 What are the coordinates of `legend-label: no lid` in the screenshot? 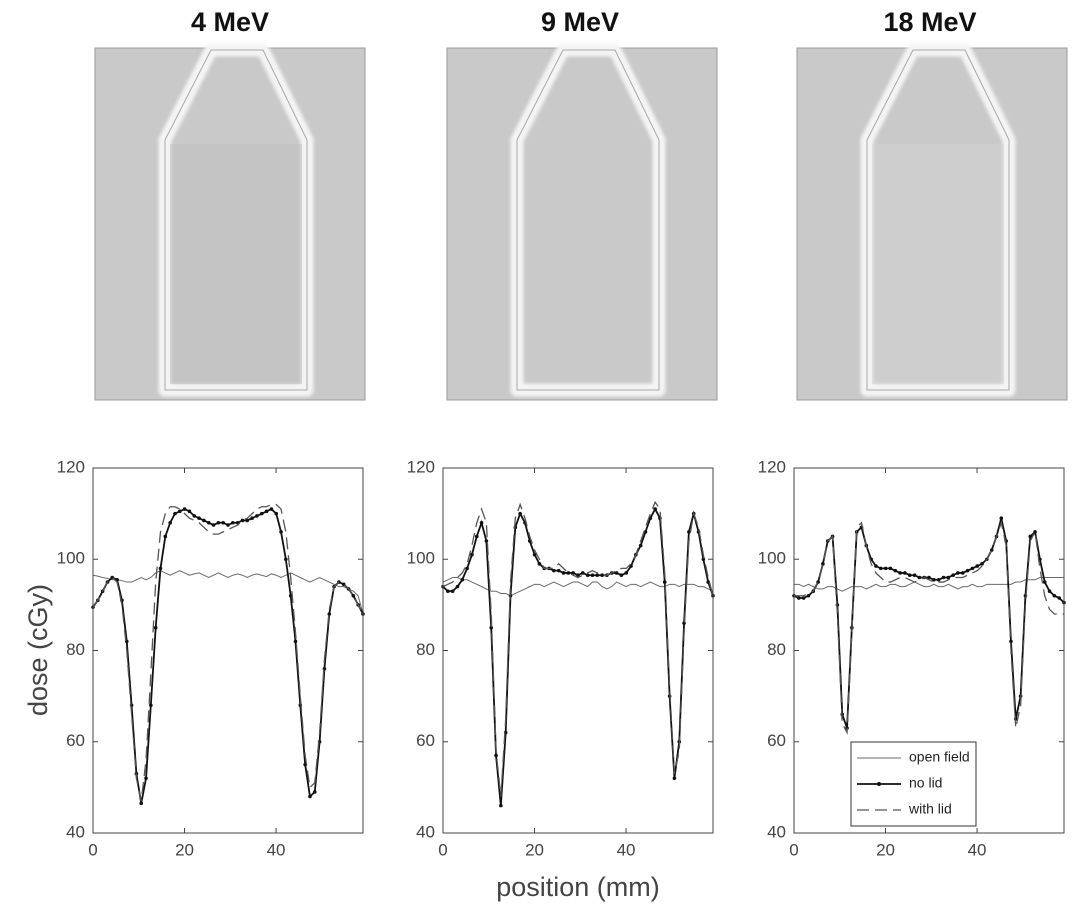 It's located at (925, 783).